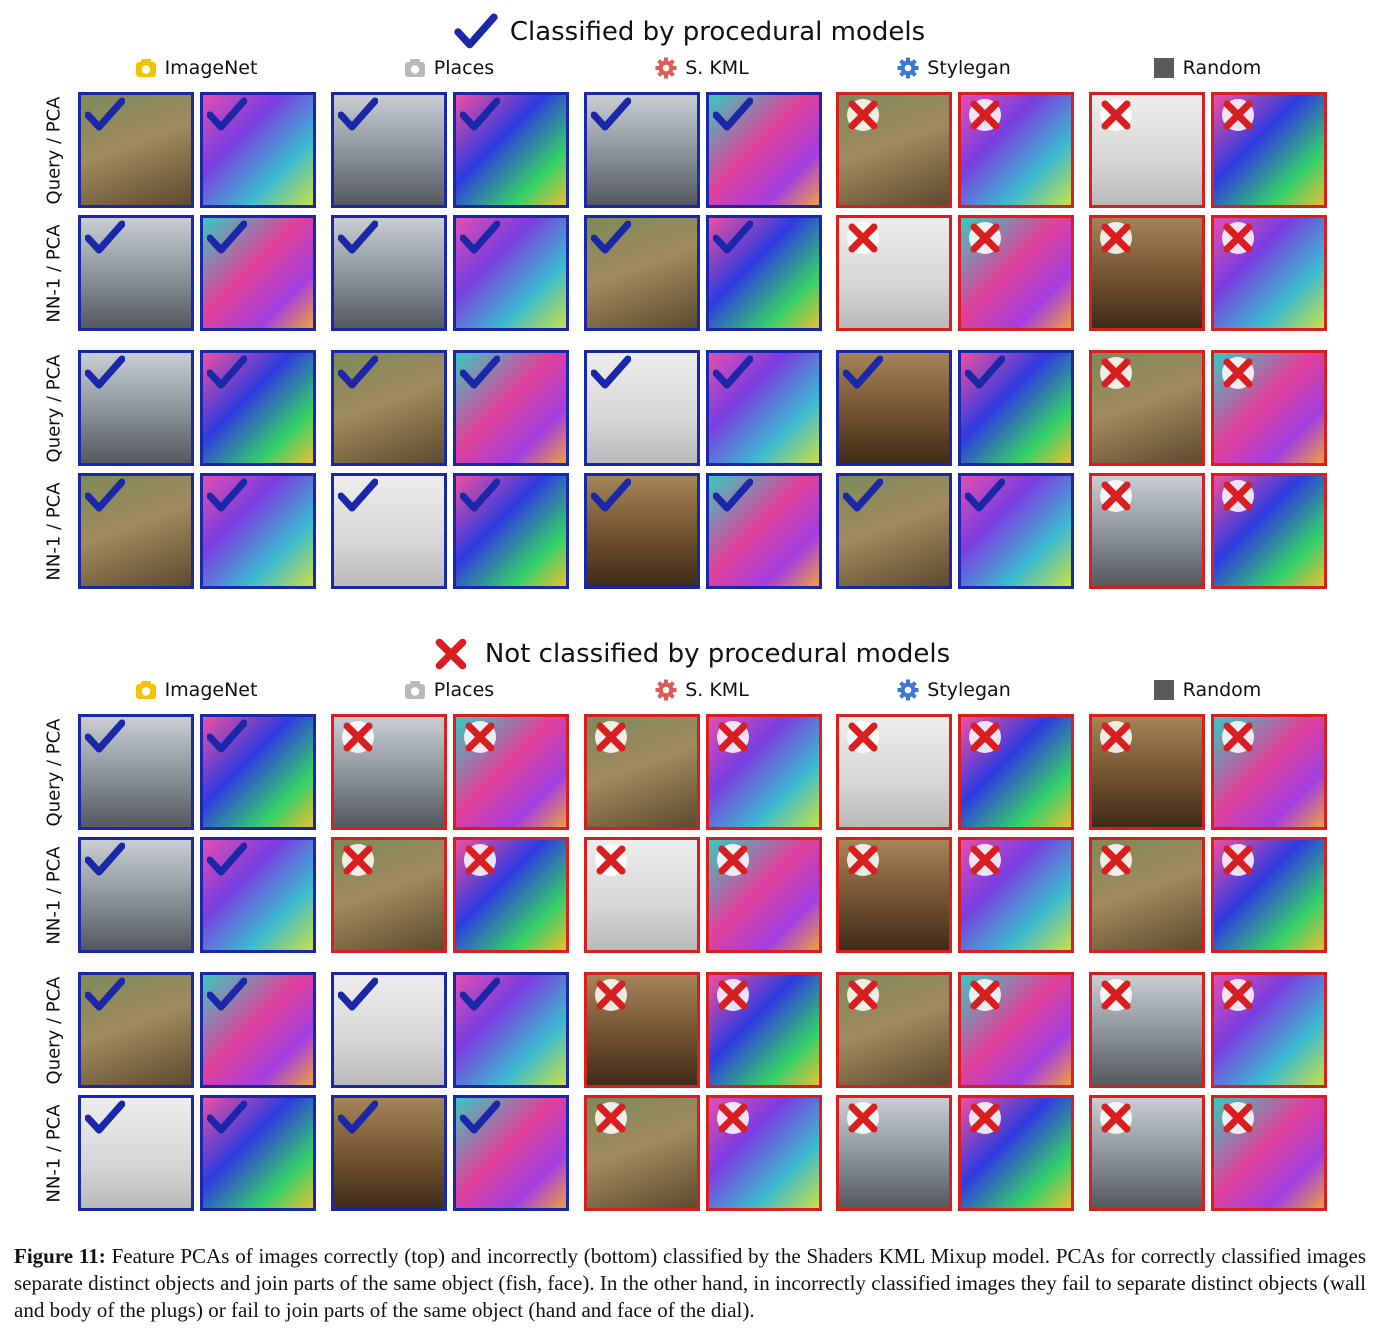 This screenshot has width=1379, height=1337. I want to click on camera-icon, so click(415, 68).